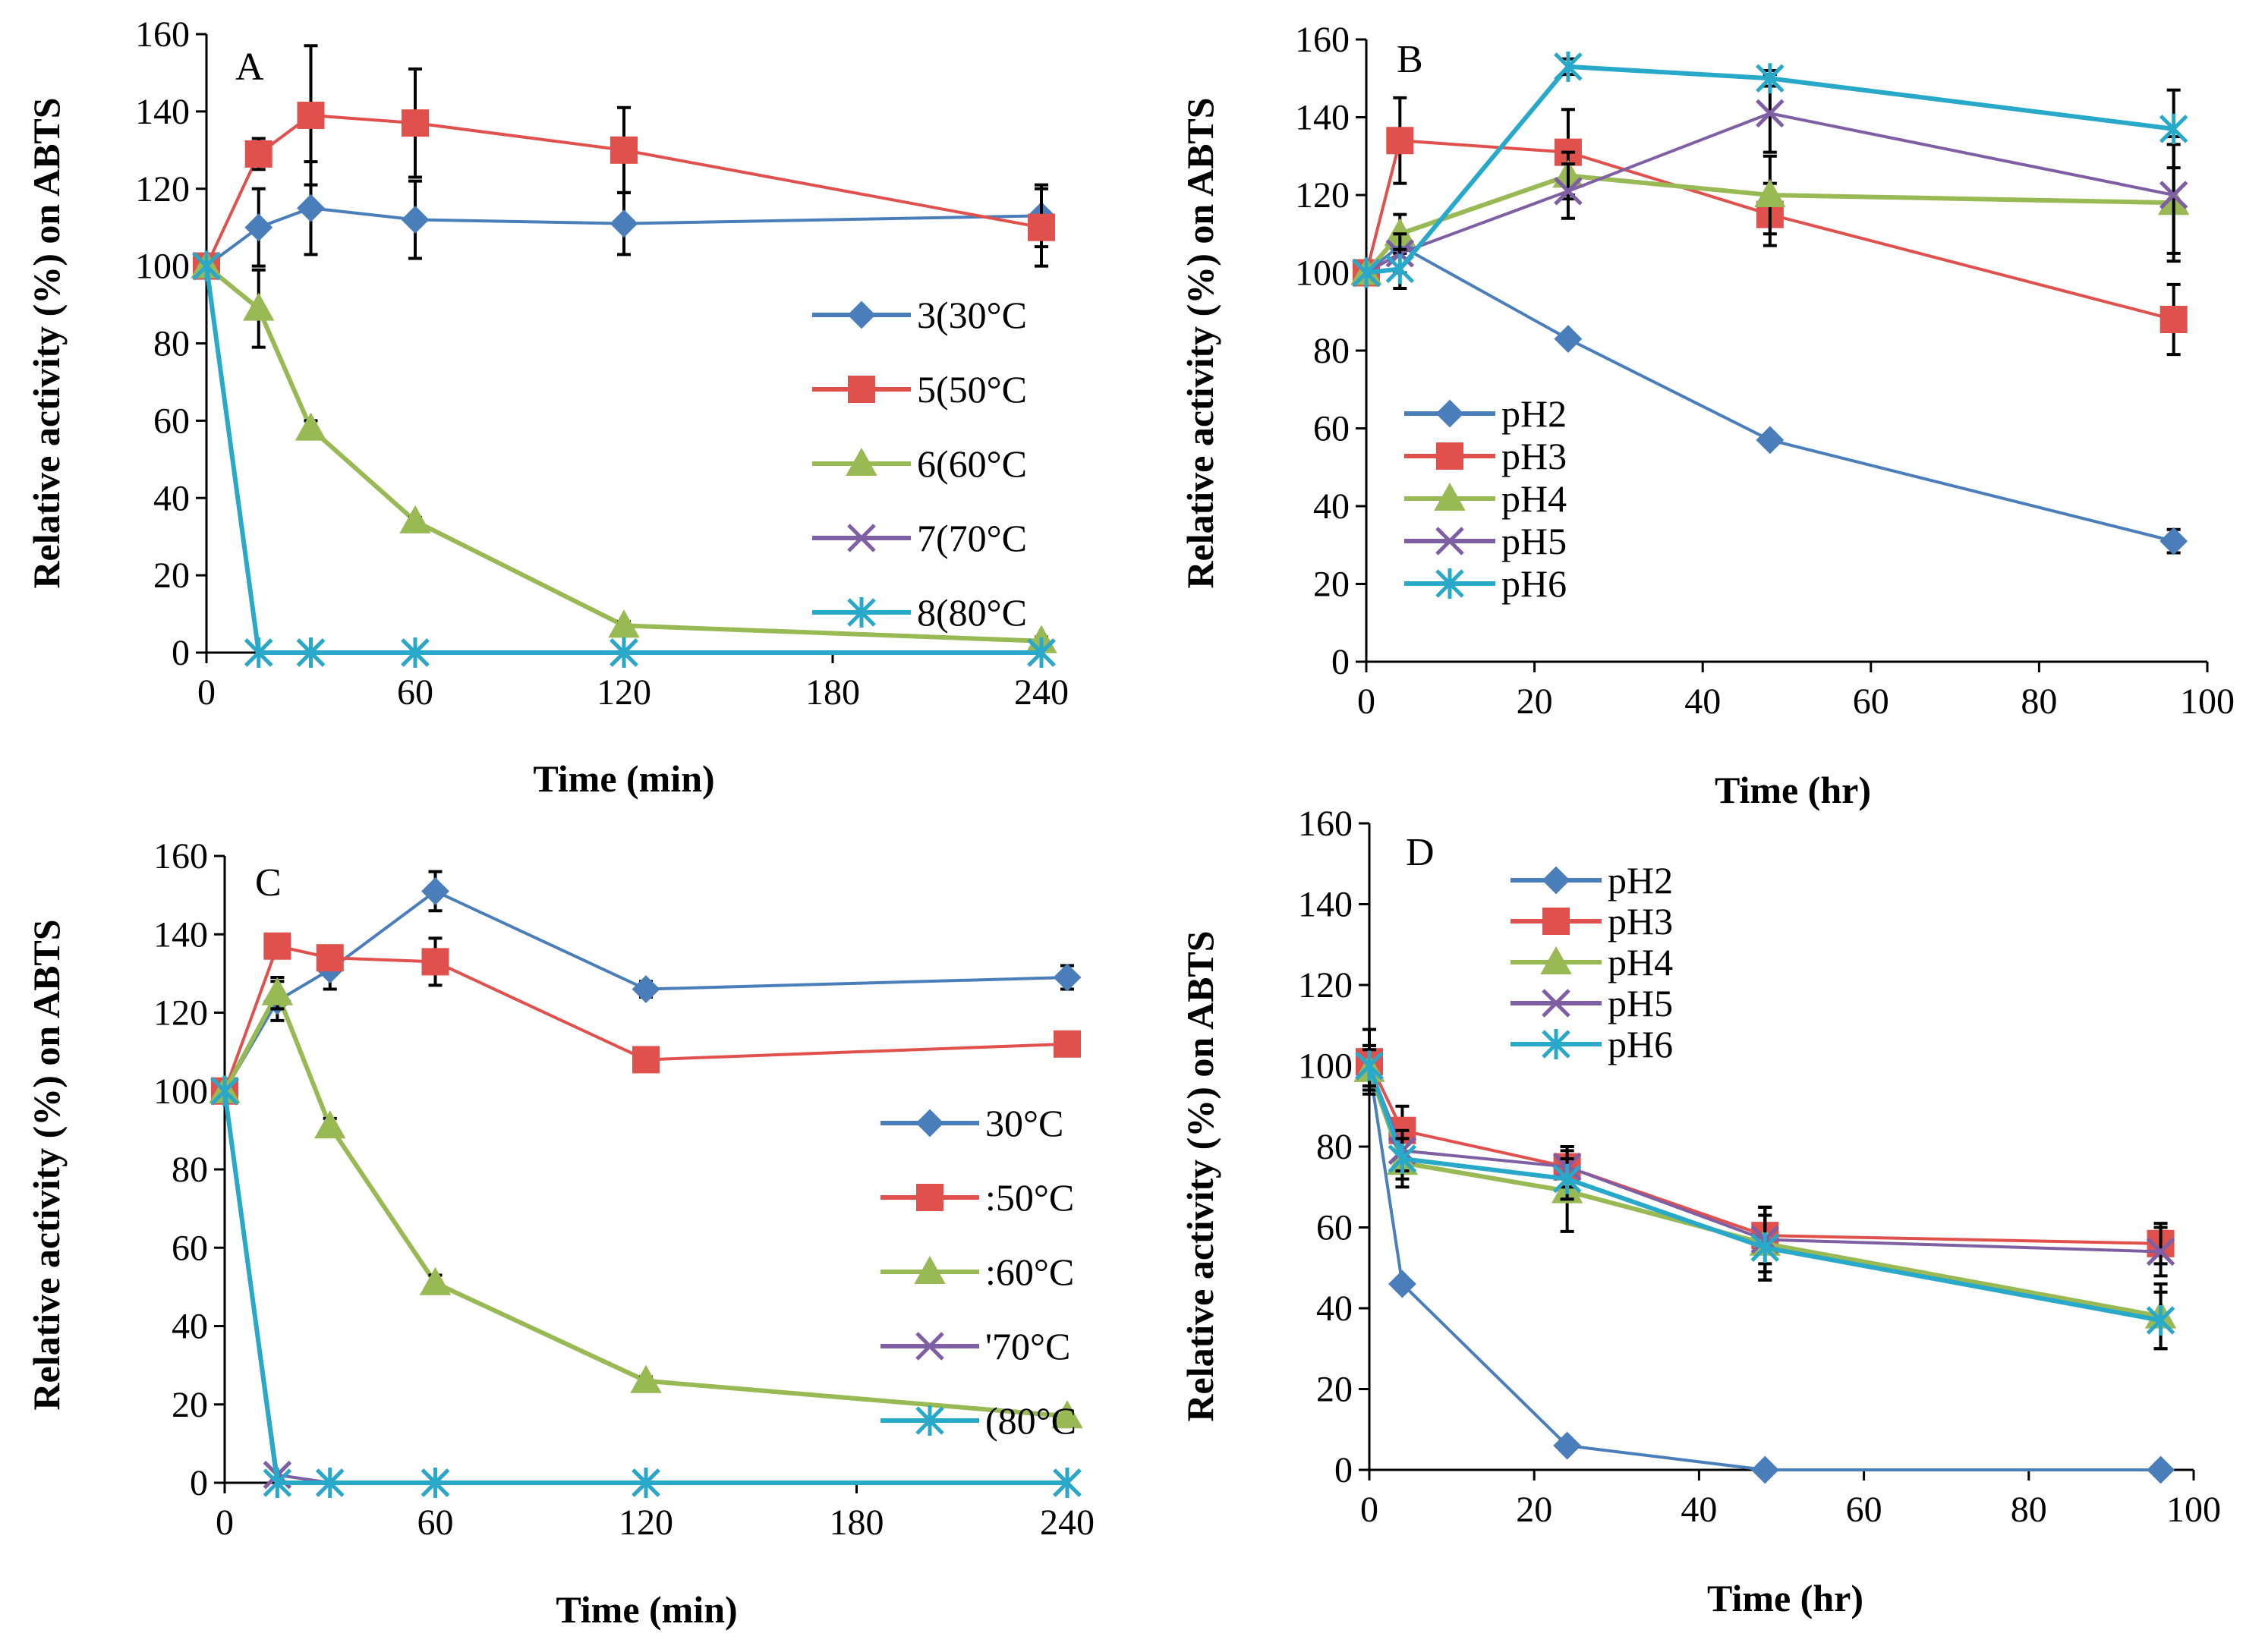 Image resolution: width=2265 pixels, height=1652 pixels. Describe the element at coordinates (1322, 118) in the screenshot. I see `y-tick-label: 140` at that location.